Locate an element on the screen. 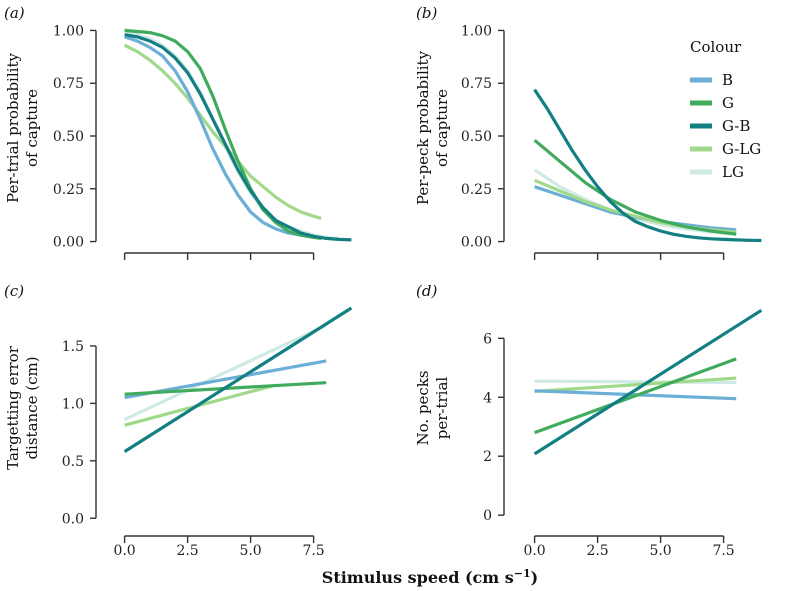 The height and width of the screenshot is (591, 791). global-x-axis-label: Stimulus speed (cm s−1) is located at coordinates (430, 577).